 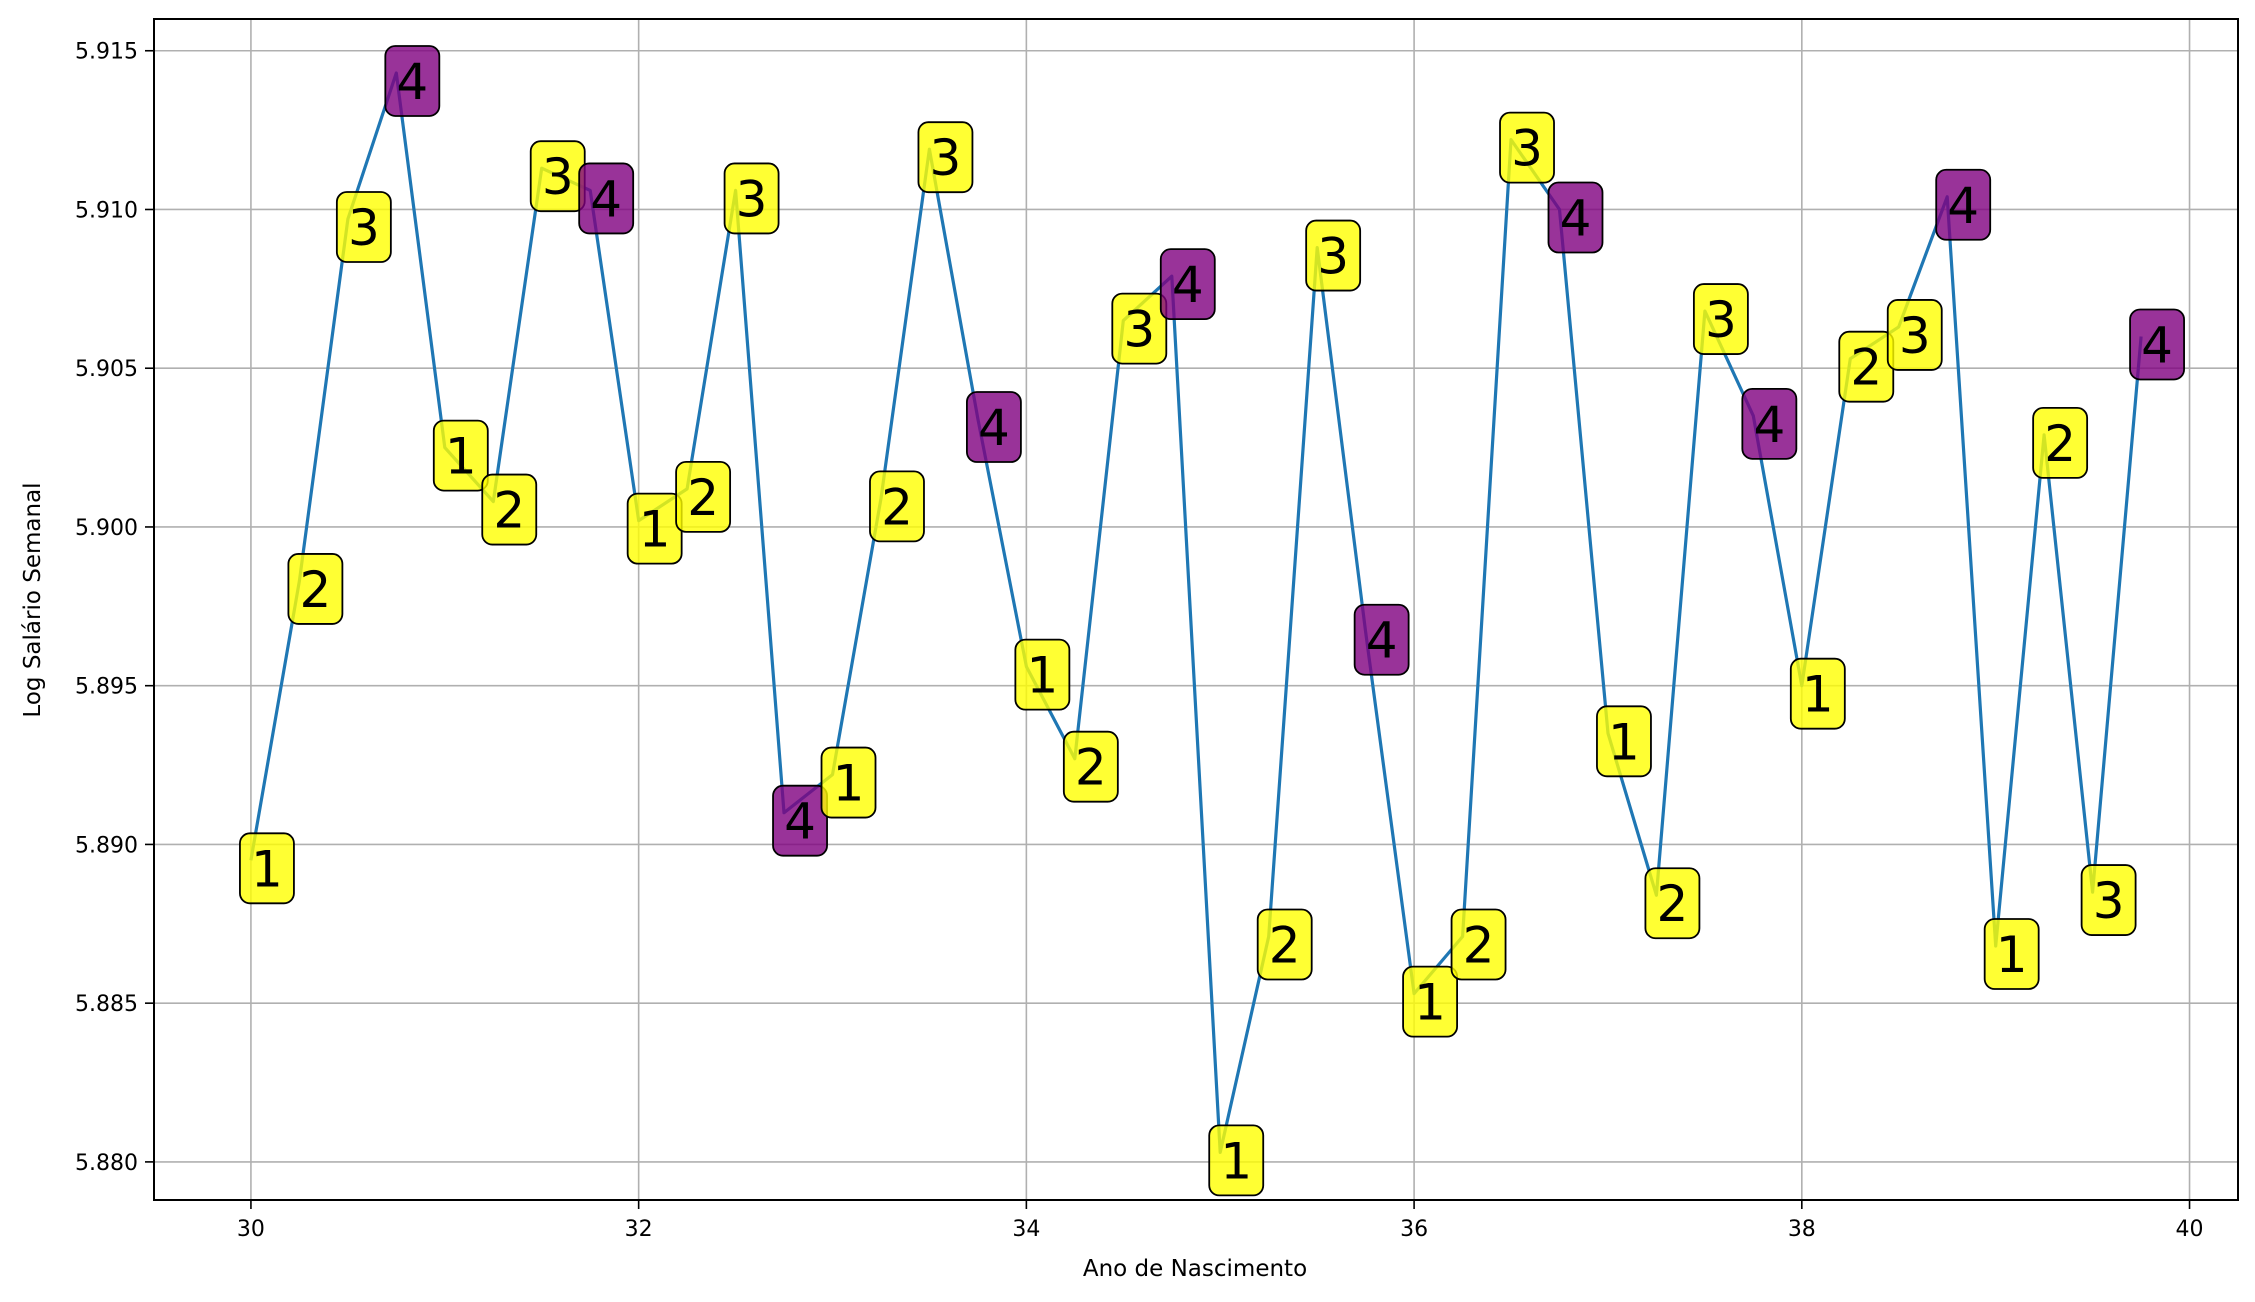 I want to click on y-axis-label: Log Salário Semanal, so click(x=33, y=599).